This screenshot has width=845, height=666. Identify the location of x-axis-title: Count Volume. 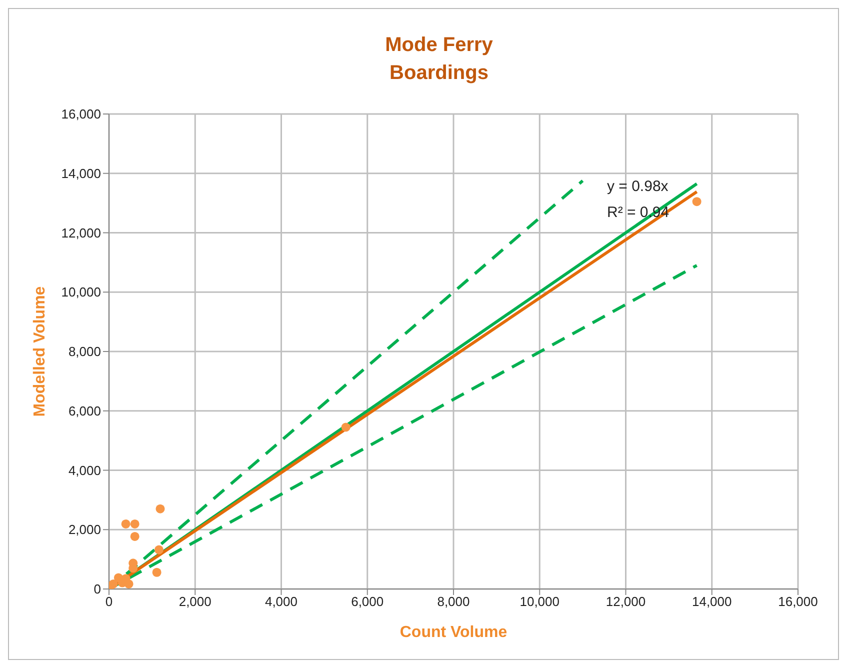
(454, 632).